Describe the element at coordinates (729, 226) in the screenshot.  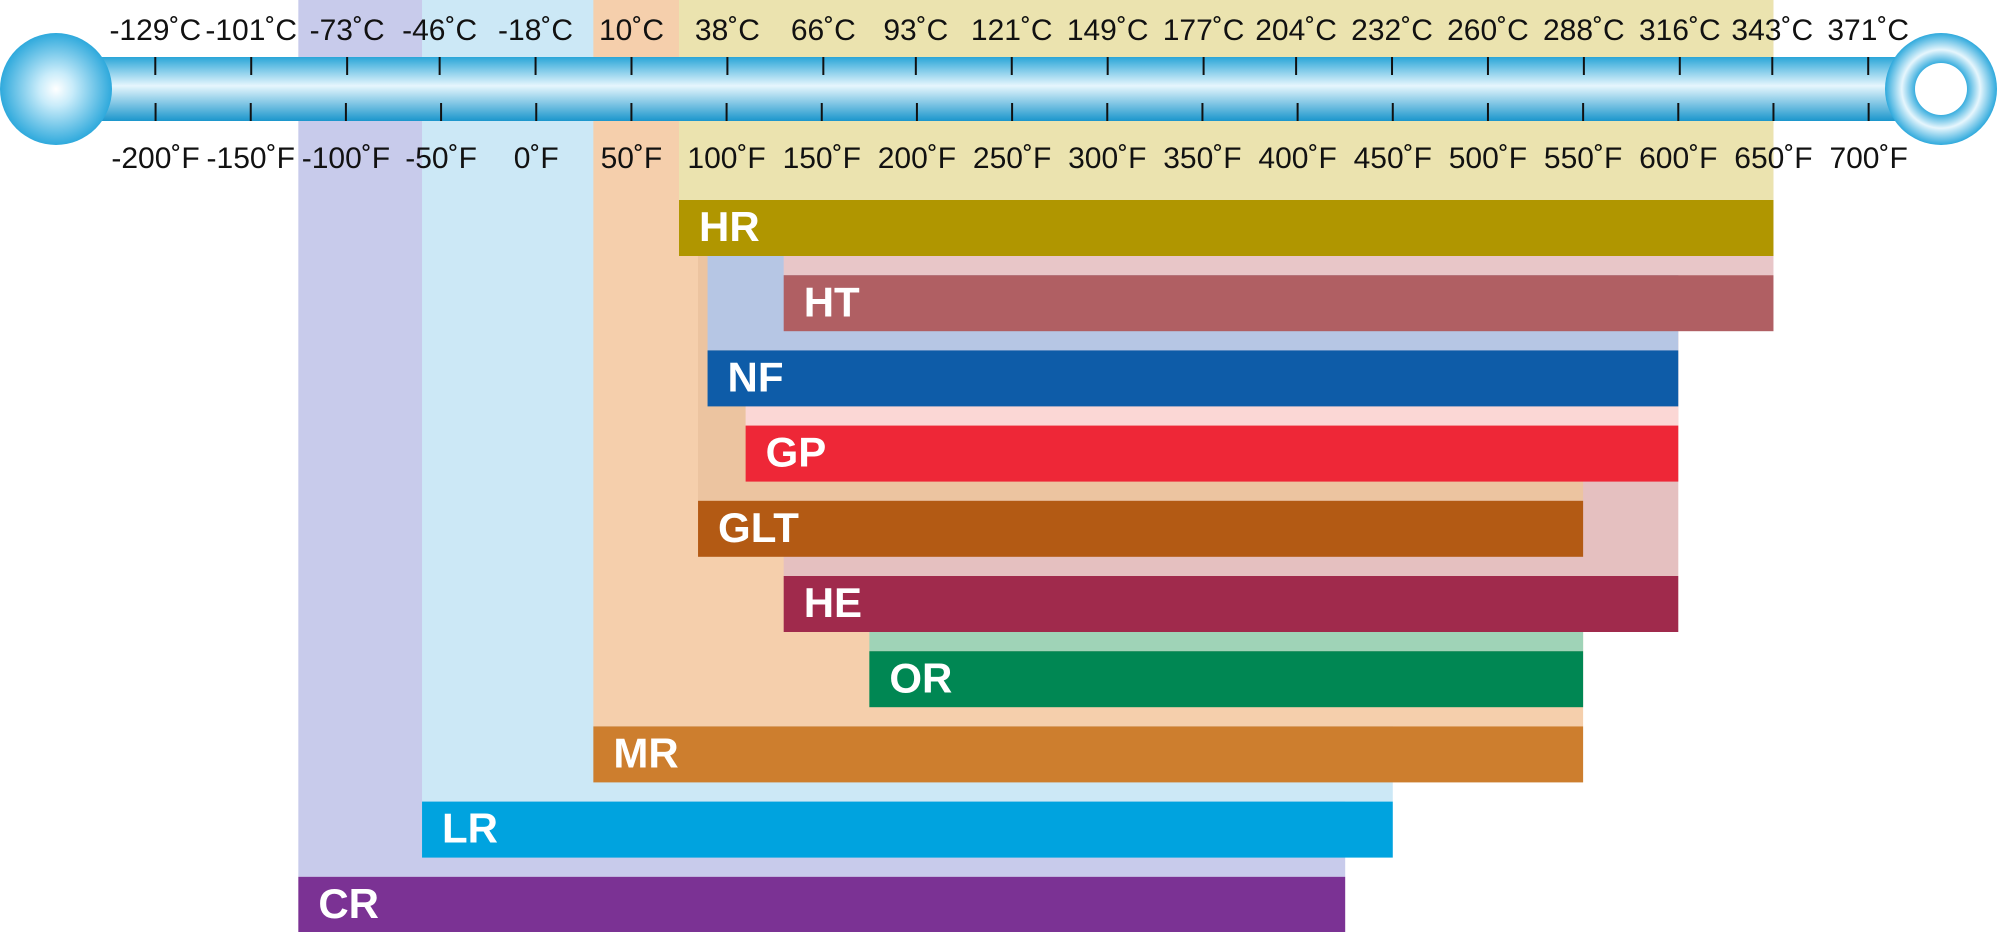
I see `bar-label: HR` at that location.